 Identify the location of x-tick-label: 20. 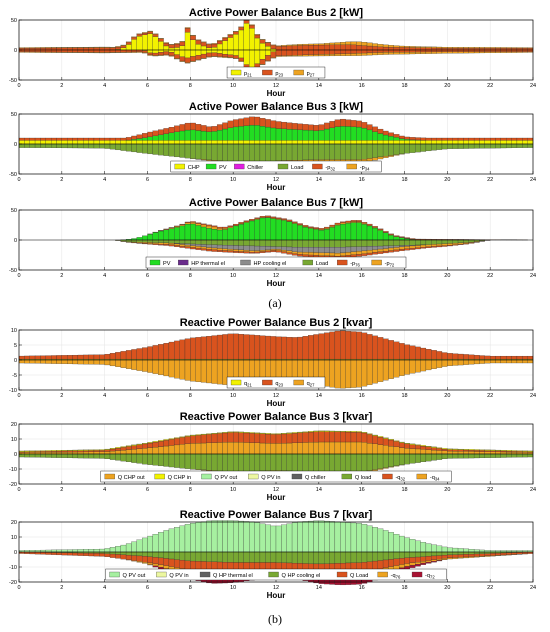
(447, 588).